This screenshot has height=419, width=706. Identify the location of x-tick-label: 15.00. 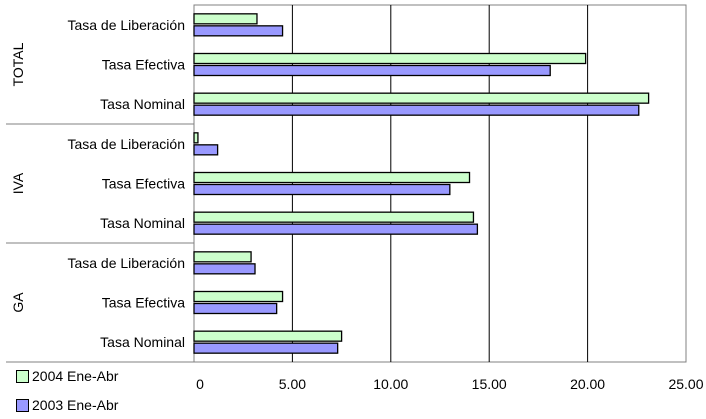
(489, 384).